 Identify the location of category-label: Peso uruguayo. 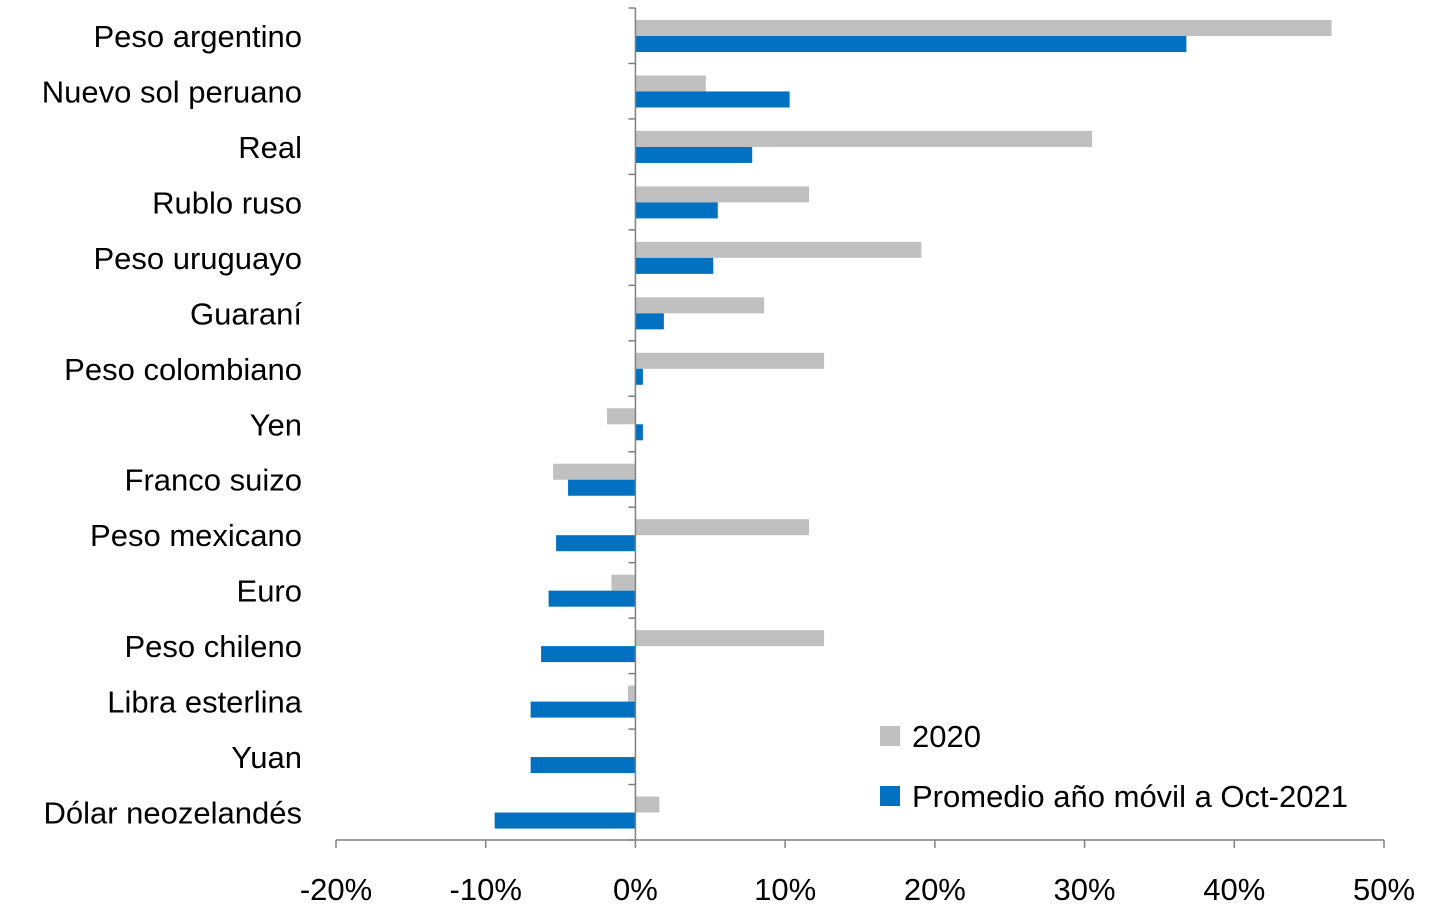
(197, 258).